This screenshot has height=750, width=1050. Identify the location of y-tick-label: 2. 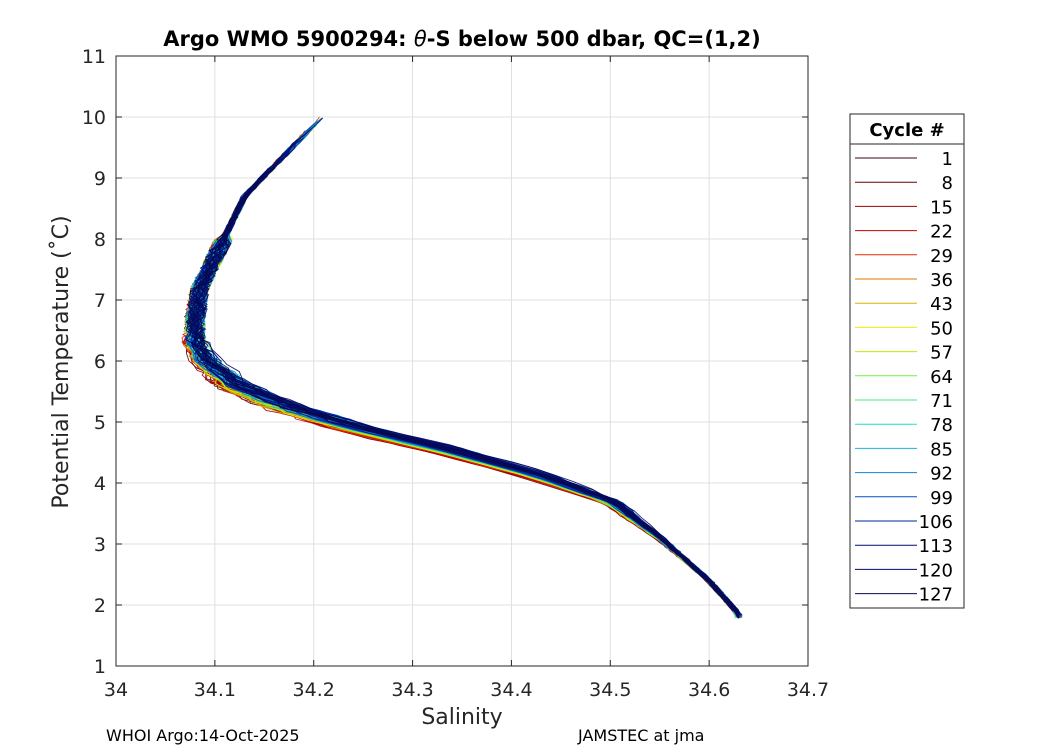
(100, 606).